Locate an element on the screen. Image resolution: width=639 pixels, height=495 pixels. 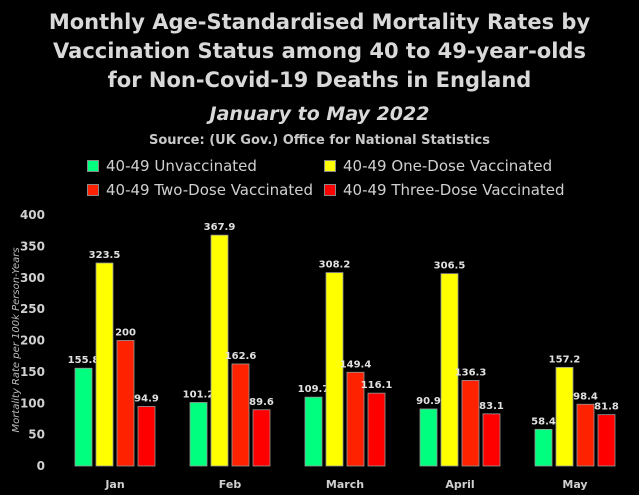
x-tick-label: May is located at coordinates (574, 484).